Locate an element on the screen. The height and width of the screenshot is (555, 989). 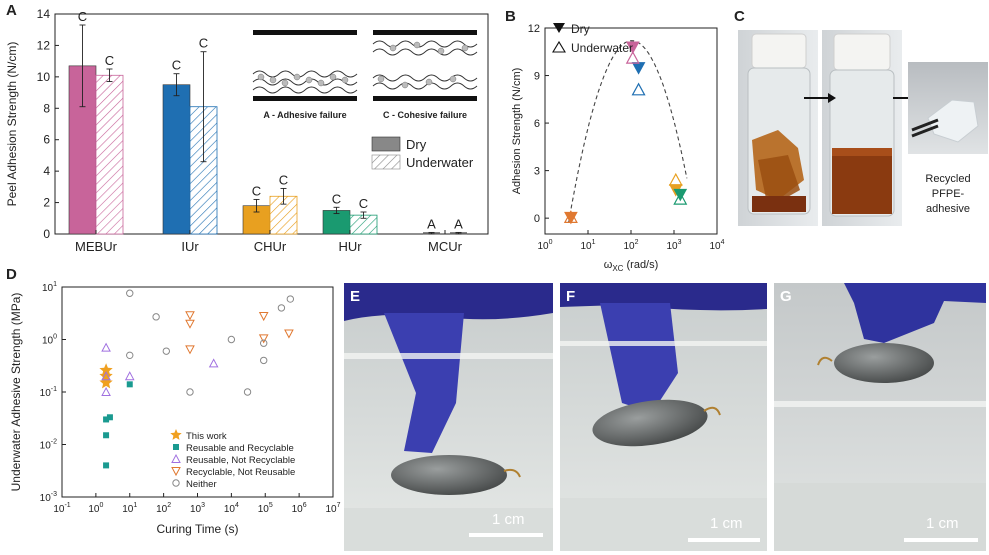
xlabel-b: ωXC (rad/s) is located at coordinates (631, 266).